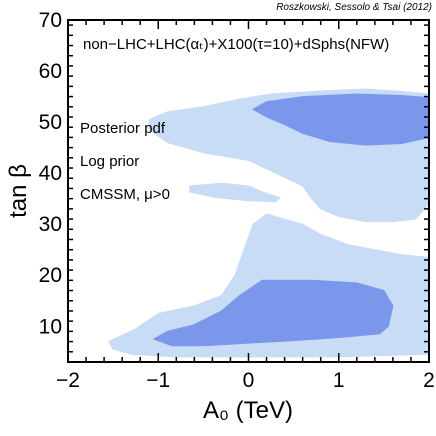  What do you see at coordinates (50, 122) in the screenshot?
I see `y-tick-label: 50` at bounding box center [50, 122].